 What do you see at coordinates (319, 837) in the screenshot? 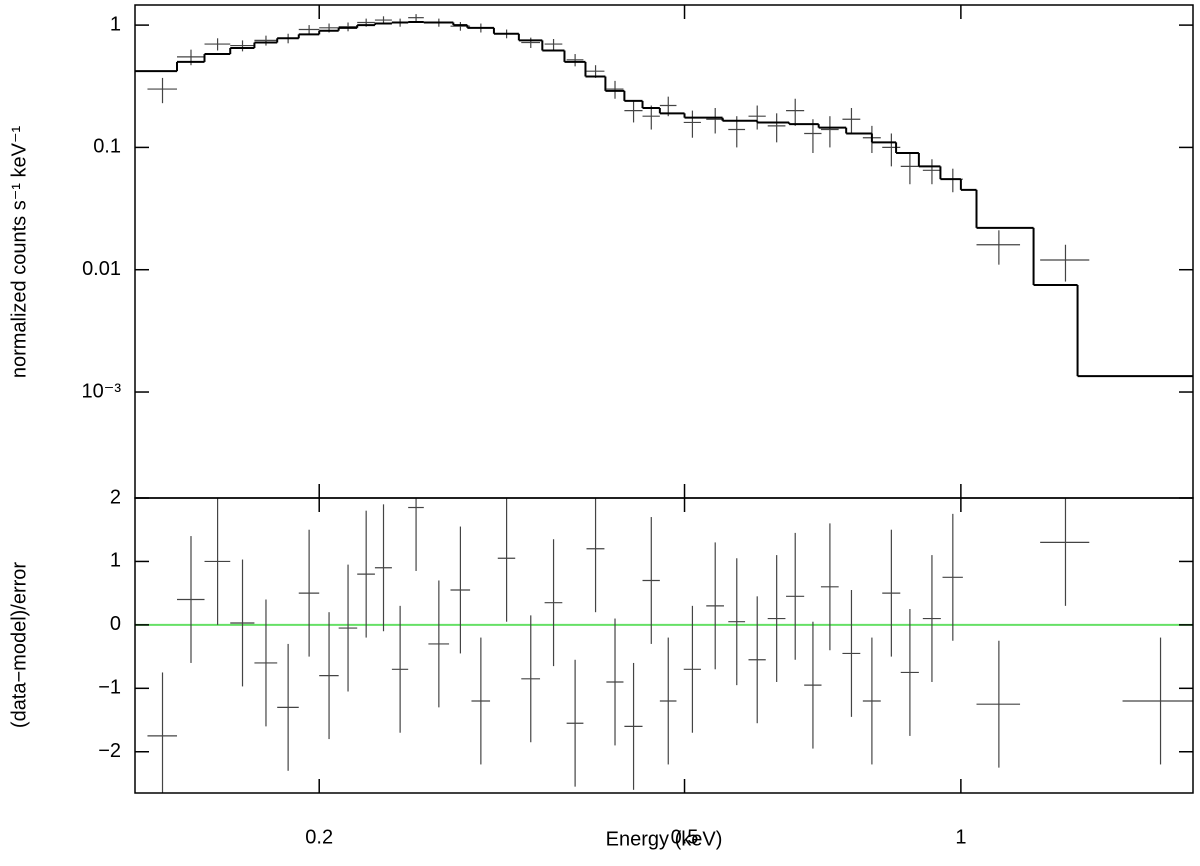
I see `x-tick-label: 0.2` at bounding box center [319, 837].